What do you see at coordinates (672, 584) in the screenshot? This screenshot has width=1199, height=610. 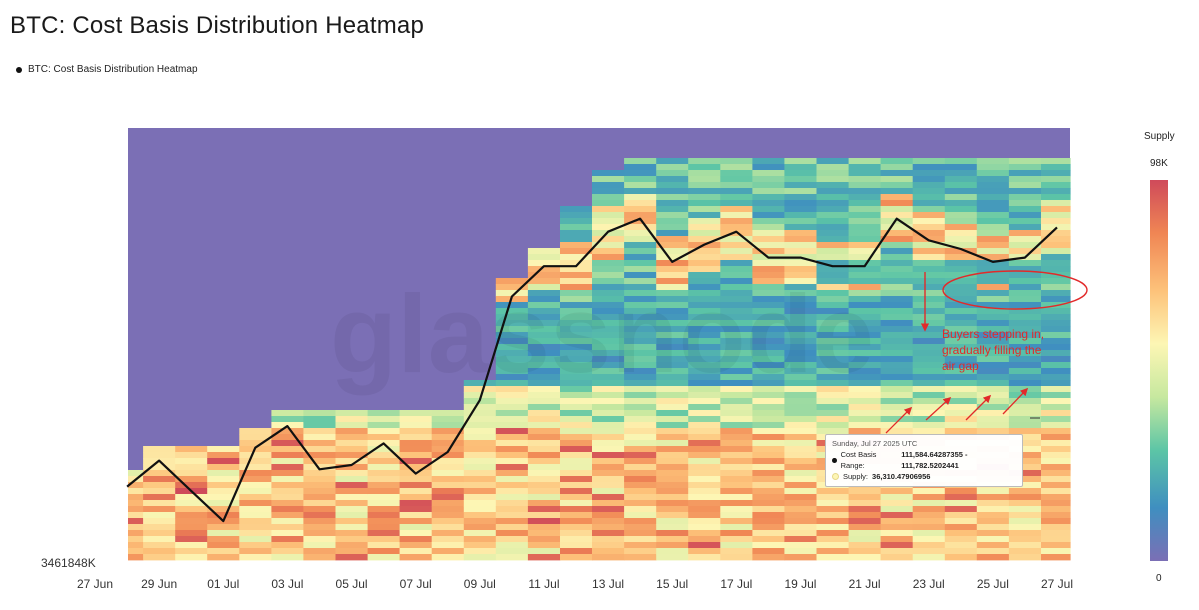 I see `x-tick-label: 15 Jul` at bounding box center [672, 584].